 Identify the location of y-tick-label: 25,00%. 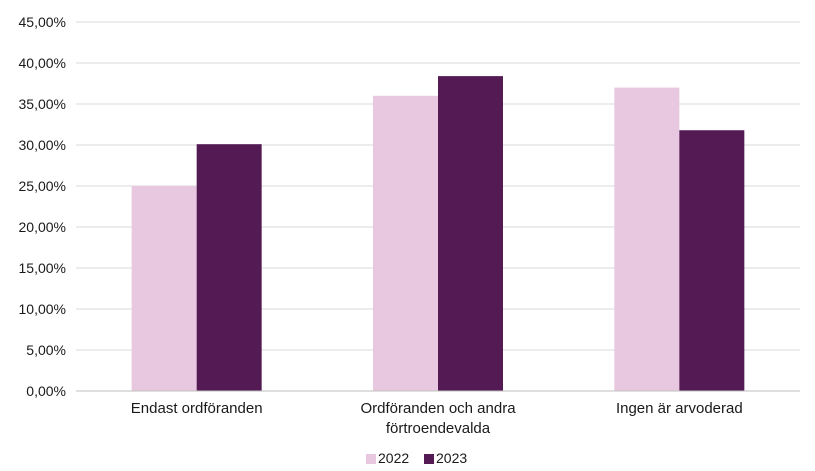
(42, 186).